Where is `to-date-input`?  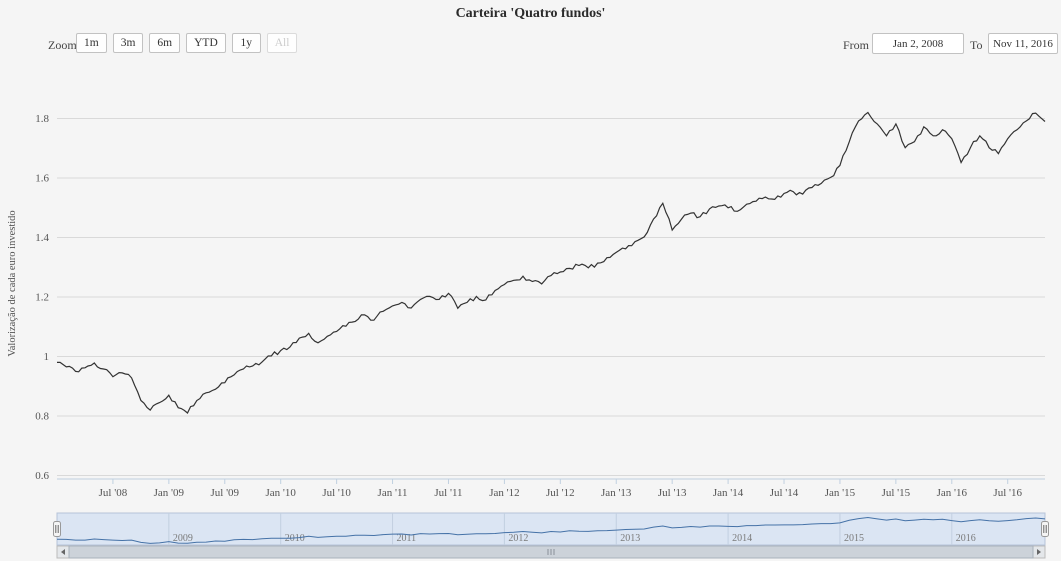 to-date-input is located at coordinates (1023, 43).